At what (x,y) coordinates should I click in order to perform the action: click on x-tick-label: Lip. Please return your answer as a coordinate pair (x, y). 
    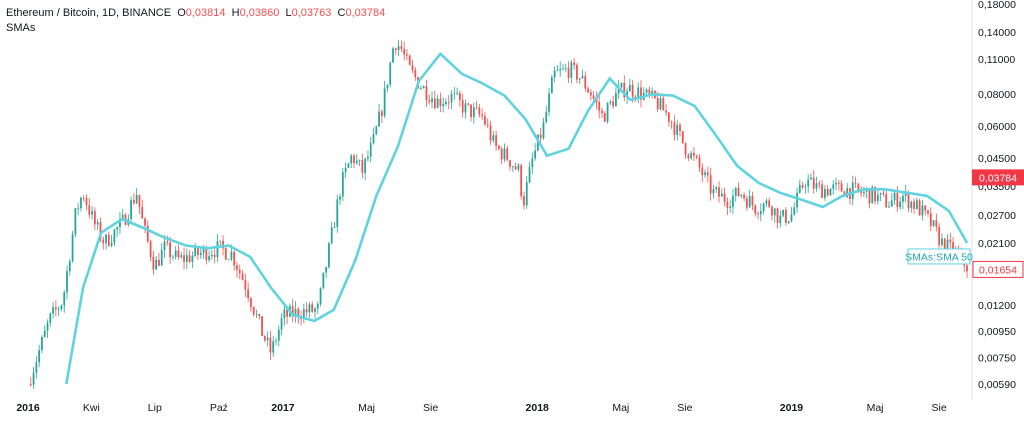
    Looking at the image, I should click on (155, 408).